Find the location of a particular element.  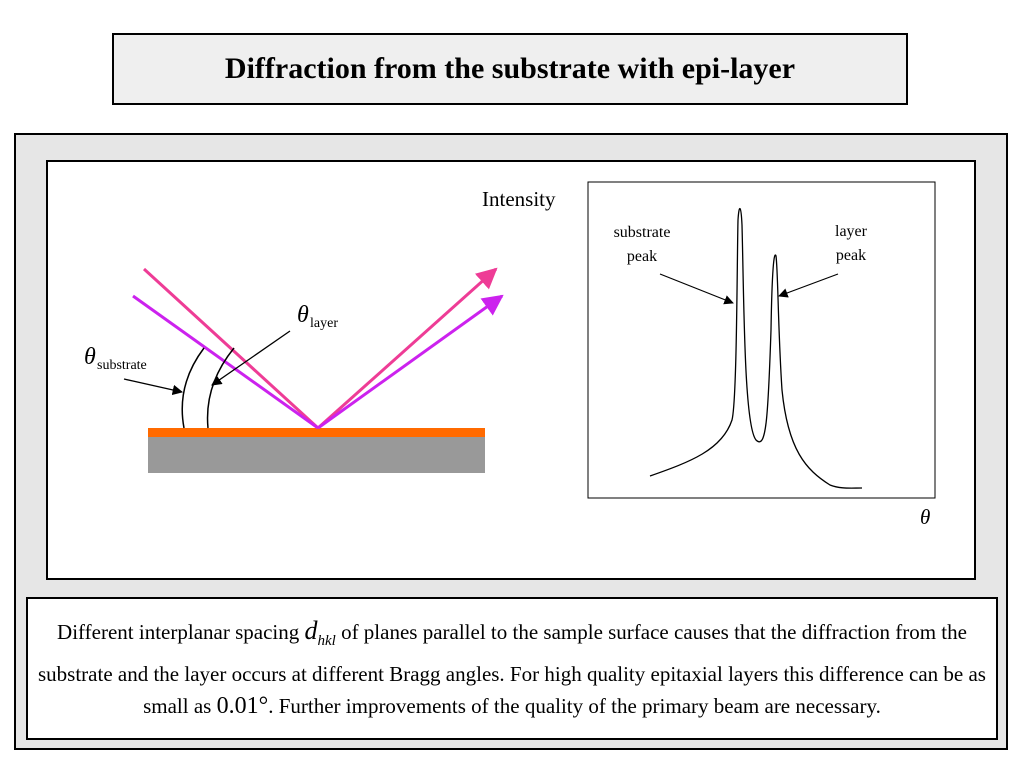

incident-beam-substrate is located at coordinates (225, 362).